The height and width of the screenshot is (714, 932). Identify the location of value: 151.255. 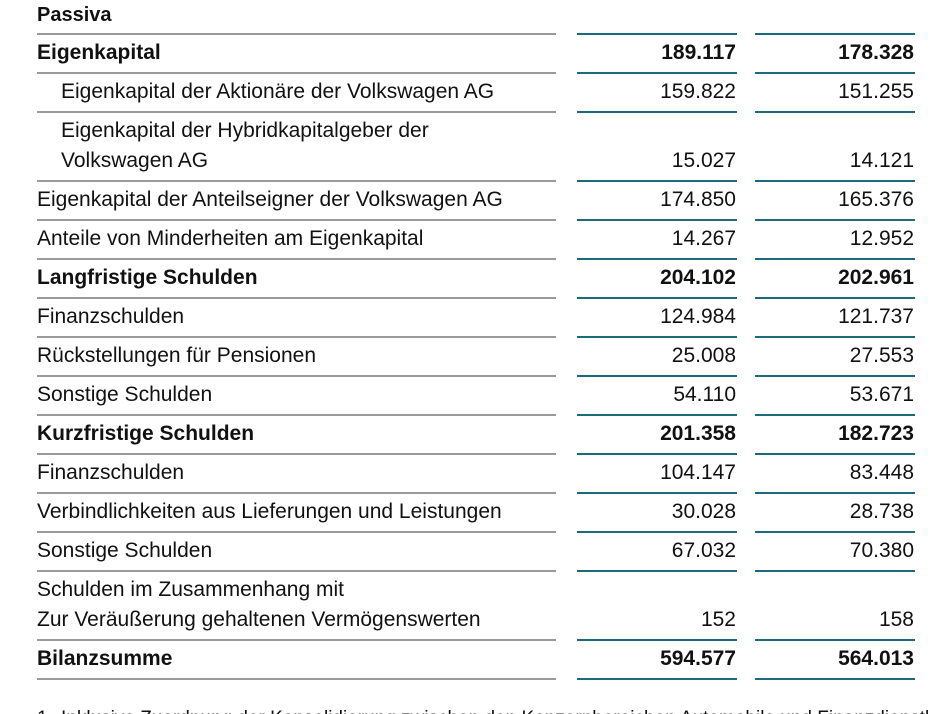
(876, 91).